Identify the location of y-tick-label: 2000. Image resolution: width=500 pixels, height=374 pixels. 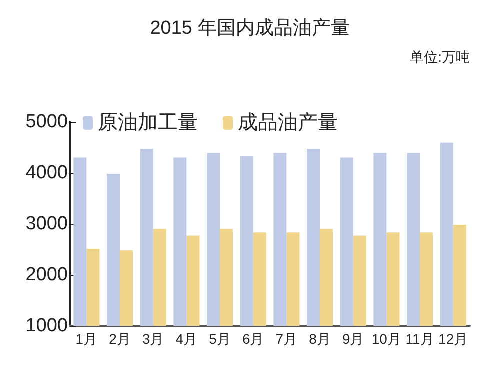
(47, 275).